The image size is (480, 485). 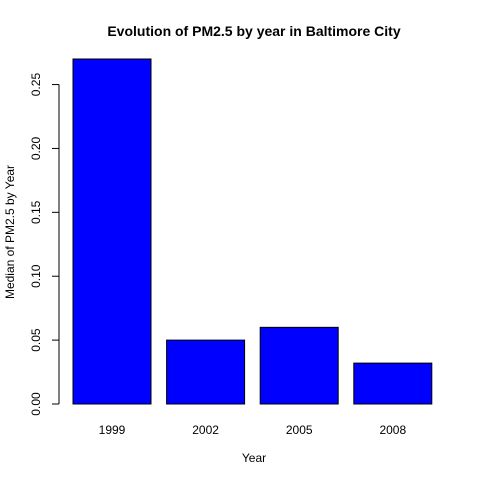 I want to click on y-tick-label: 0.00, so click(x=36, y=404).